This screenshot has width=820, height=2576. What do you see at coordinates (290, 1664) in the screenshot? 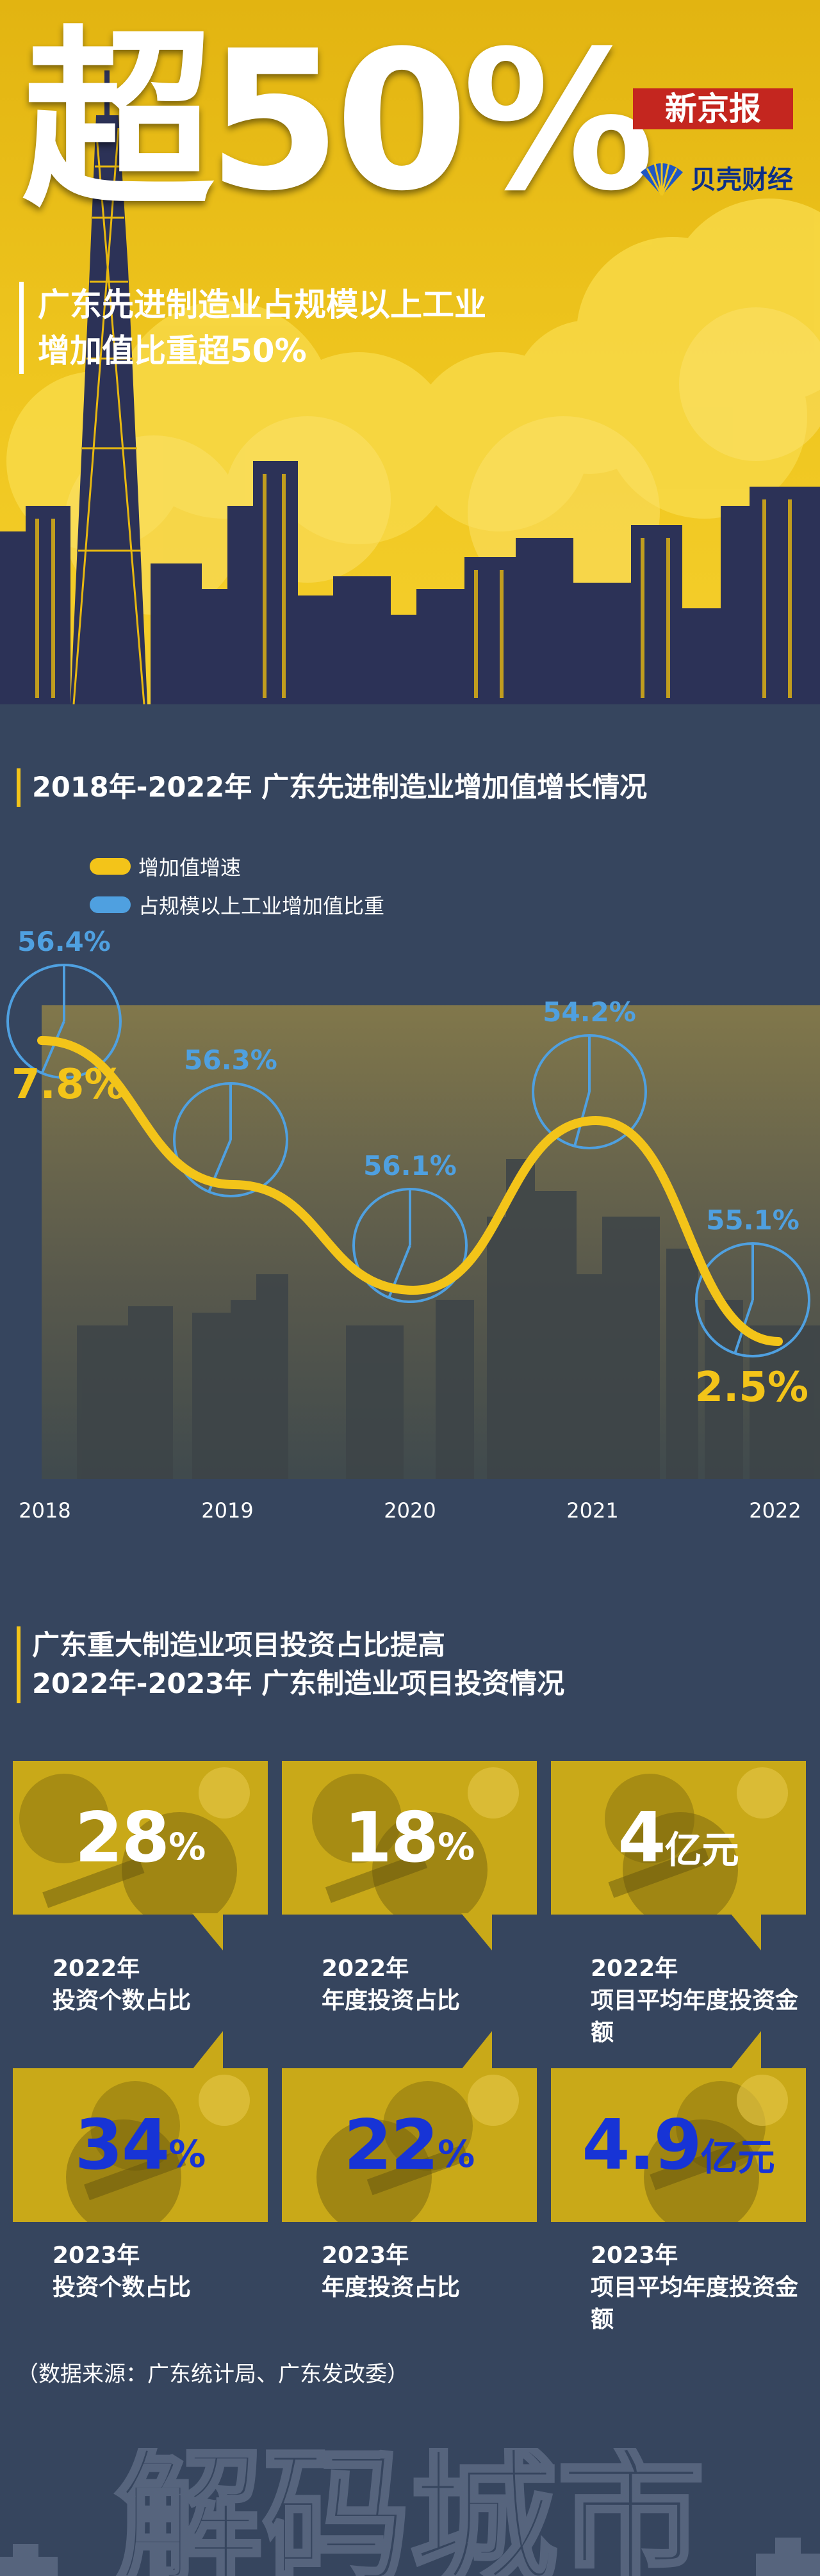
I see `invest-section-title: 广东重大制造业项目投资占比提高 2022年-2023年 广东制造业项目投资情况` at bounding box center [290, 1664].